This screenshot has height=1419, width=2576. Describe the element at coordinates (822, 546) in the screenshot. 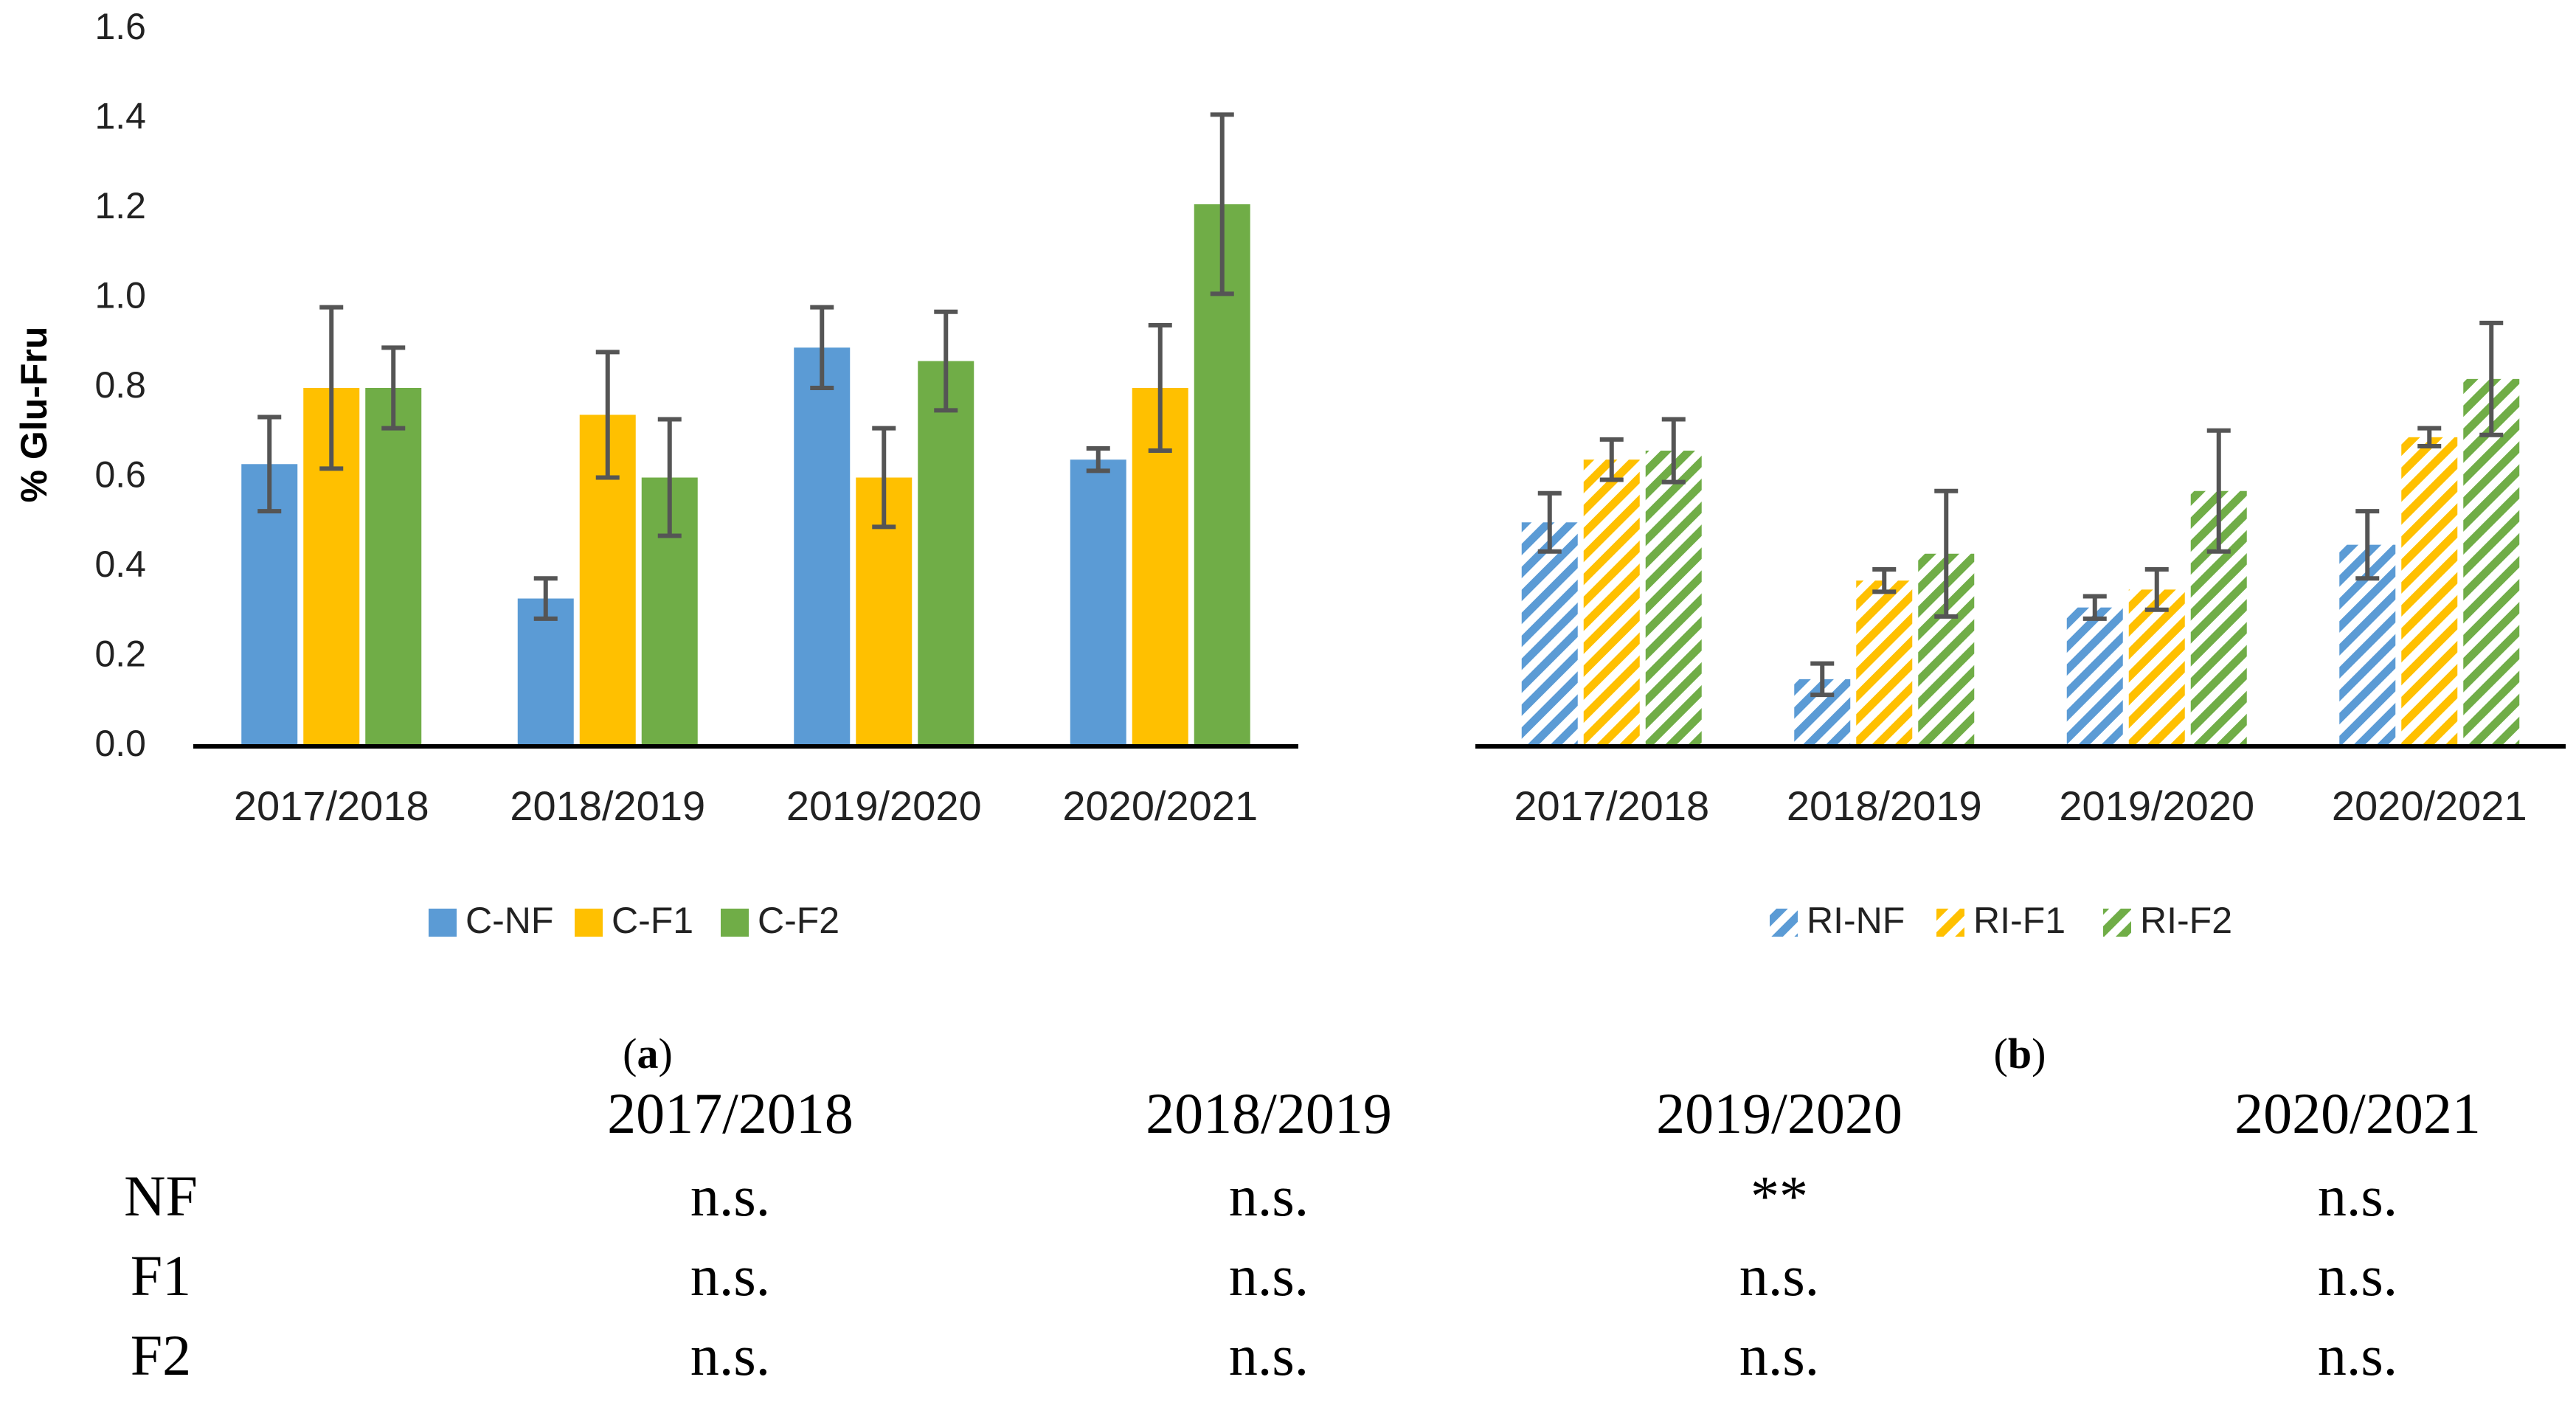

I see `bar-c-nf-2019-2020` at that location.